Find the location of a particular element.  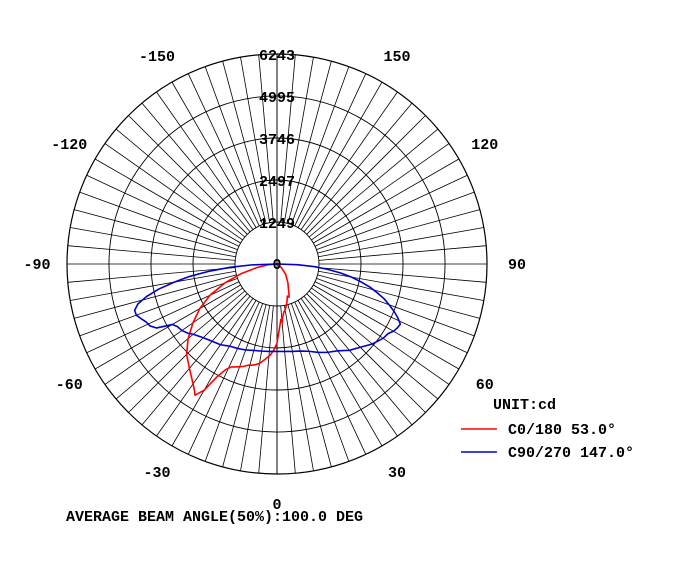

legend-entry-c90-270: C90/270 147.0° is located at coordinates (571, 453).